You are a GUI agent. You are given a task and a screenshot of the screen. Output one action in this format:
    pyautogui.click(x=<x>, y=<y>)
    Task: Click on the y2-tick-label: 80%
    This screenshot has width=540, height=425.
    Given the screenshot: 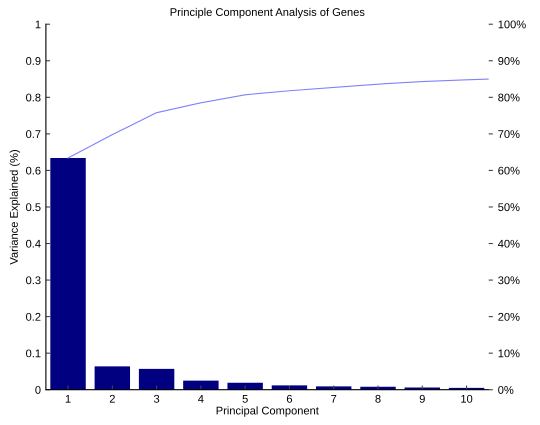 What is the action you would take?
    pyautogui.click(x=509, y=98)
    